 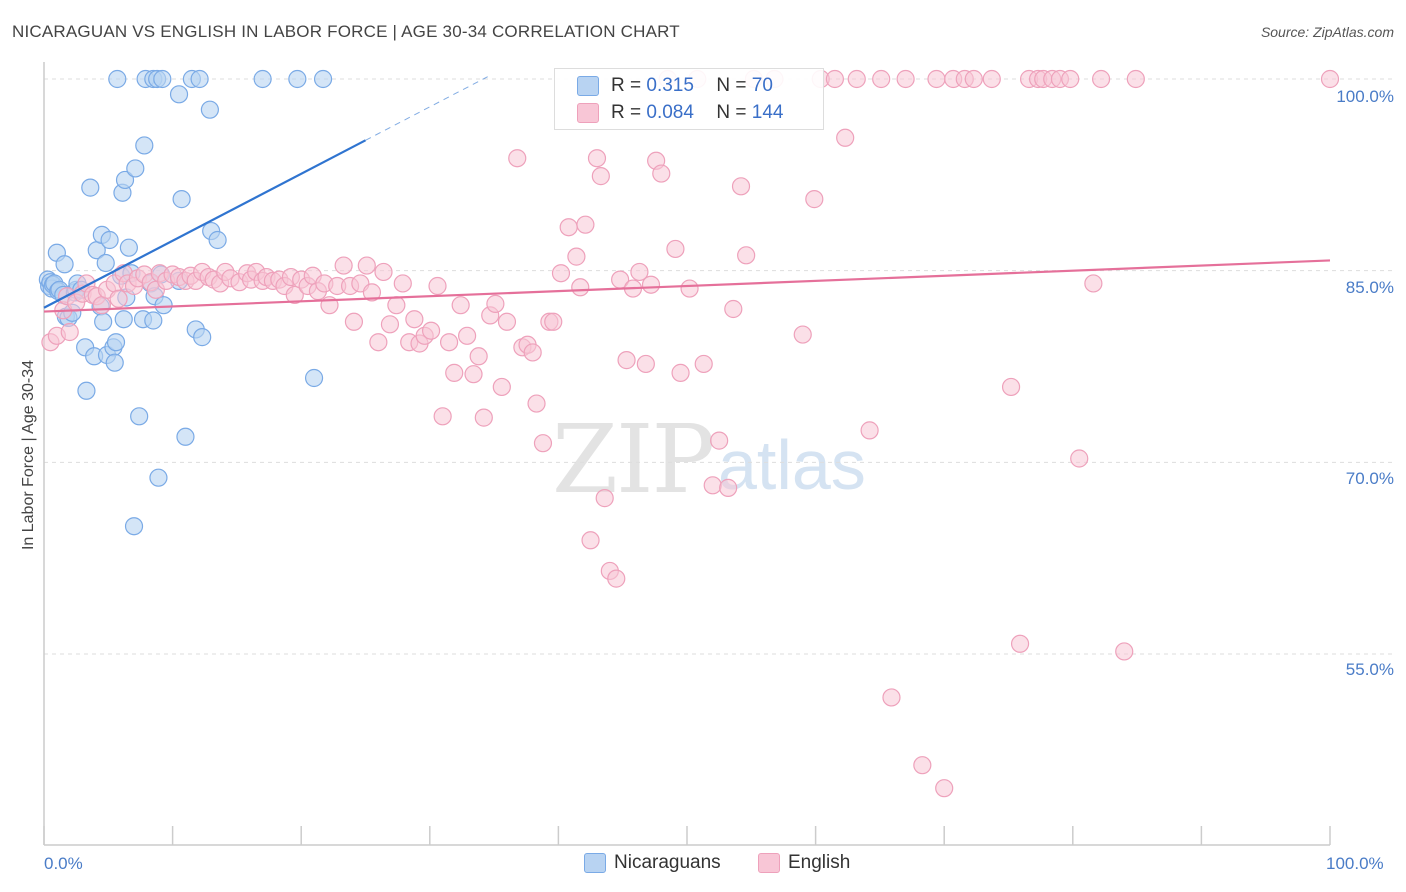 I want to click on legend-series-name: Nicaraguans, so click(x=667, y=862).